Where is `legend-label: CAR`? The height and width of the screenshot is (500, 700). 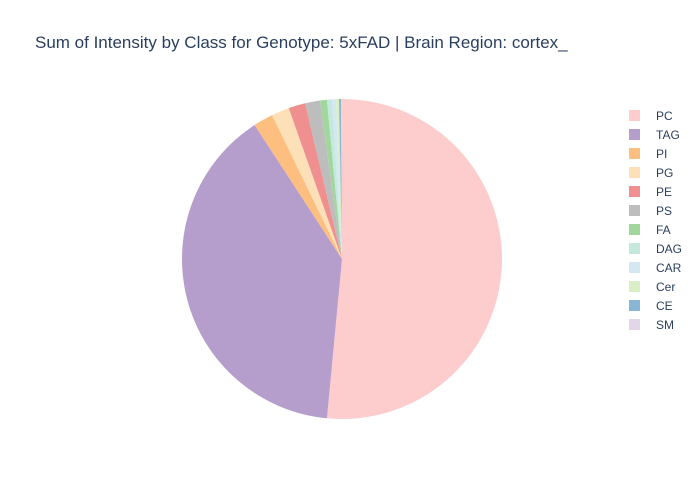
legend-label: CAR is located at coordinates (669, 267).